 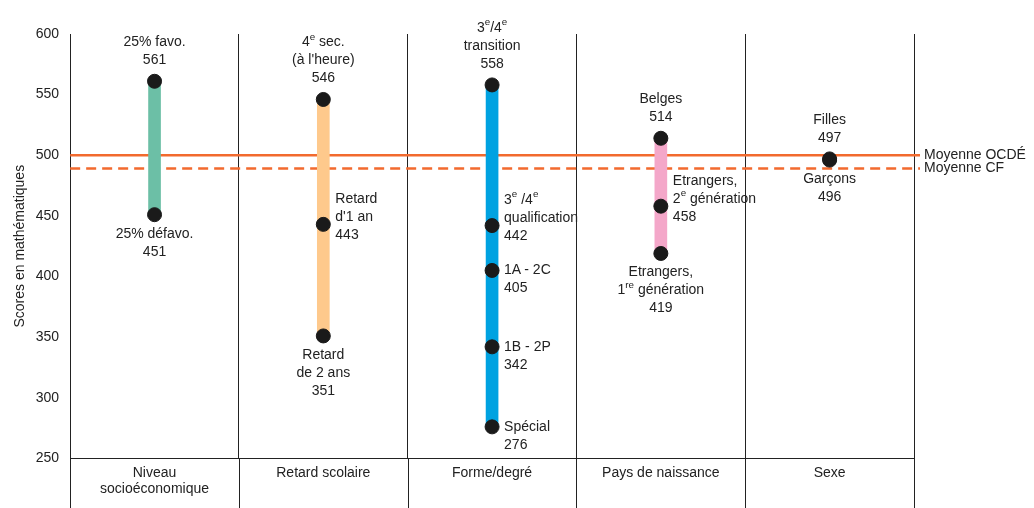 What do you see at coordinates (829, 471) in the screenshot?
I see `x-tick-label: Sexe` at bounding box center [829, 471].